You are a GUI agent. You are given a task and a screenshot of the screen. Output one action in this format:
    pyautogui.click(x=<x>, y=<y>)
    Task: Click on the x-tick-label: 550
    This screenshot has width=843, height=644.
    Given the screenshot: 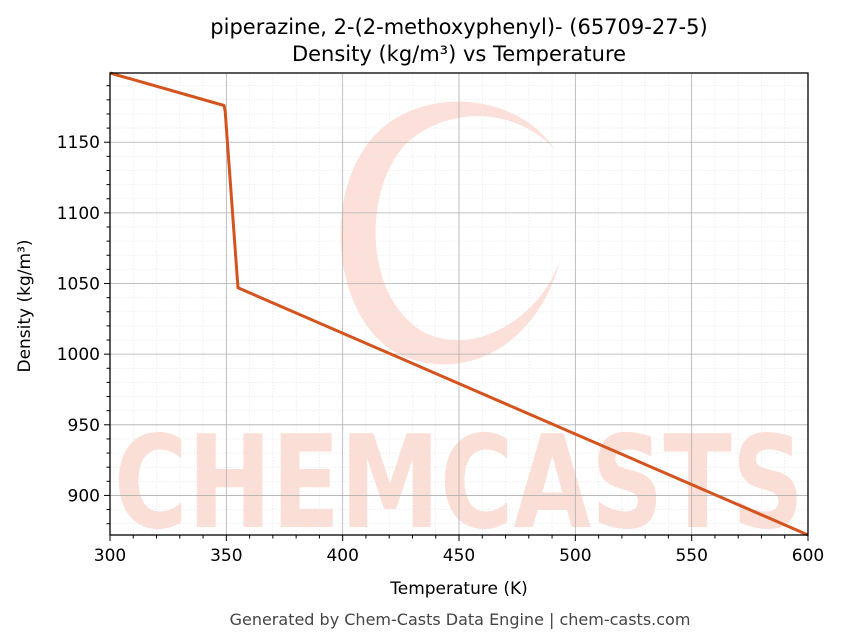 What is the action you would take?
    pyautogui.click(x=691, y=556)
    